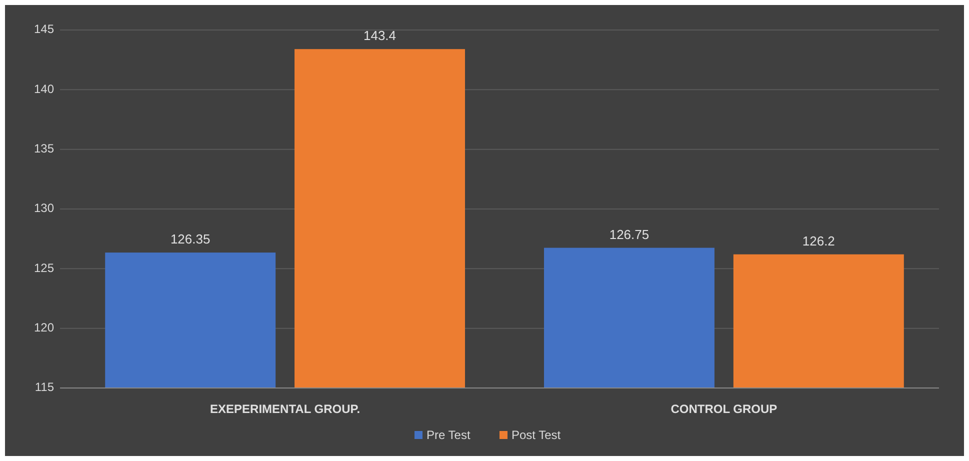 This screenshot has width=969, height=461. Describe the element at coordinates (44, 208) in the screenshot. I see `y-tick-label: 130` at that location.